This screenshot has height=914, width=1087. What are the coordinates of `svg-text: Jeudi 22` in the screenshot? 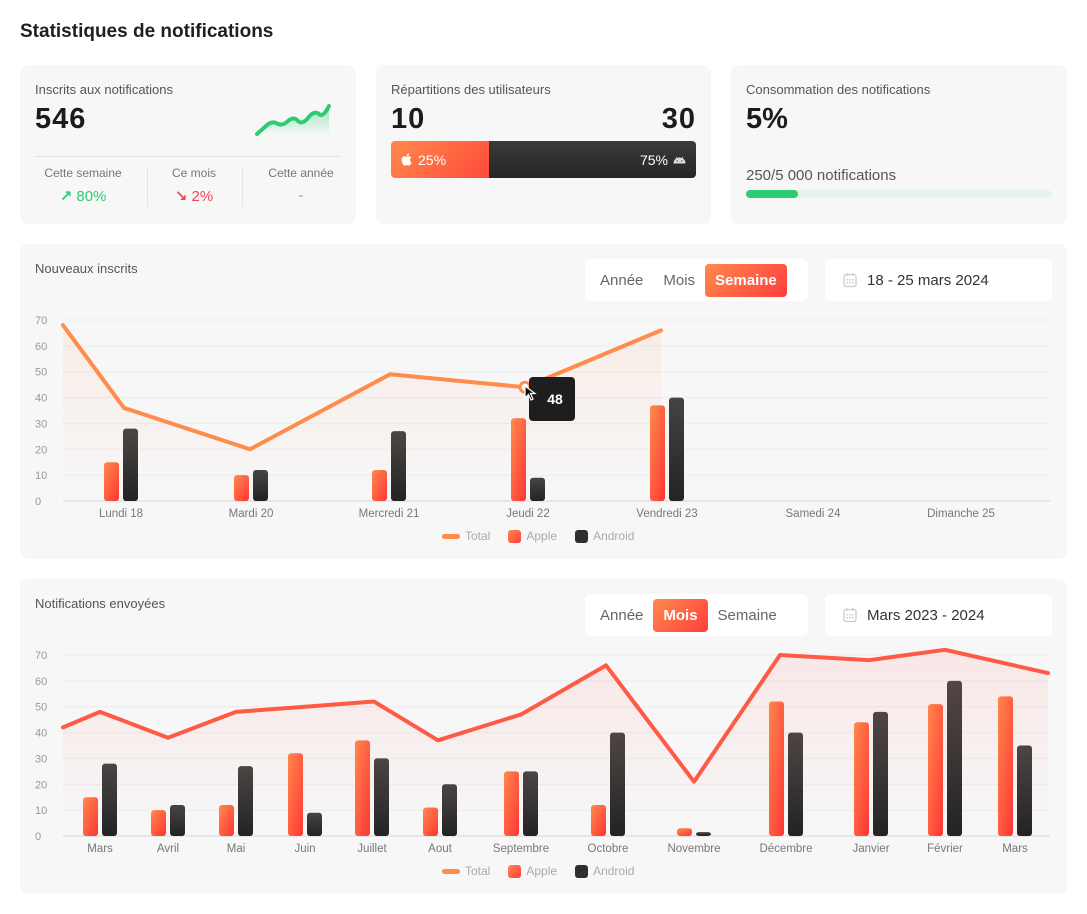 It's located at (527, 514).